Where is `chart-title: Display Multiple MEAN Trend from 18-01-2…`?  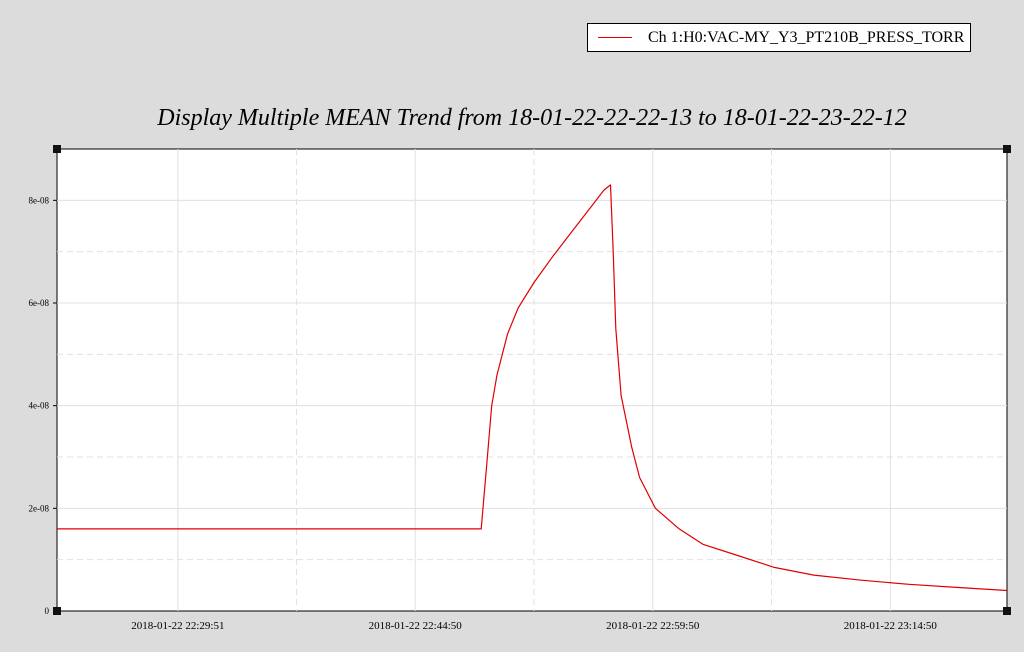
chart-title: Display Multiple MEAN Trend from 18-01-2… is located at coordinates (532, 118).